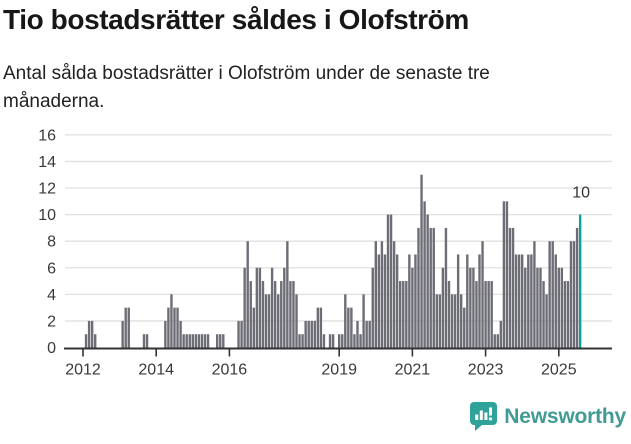  Describe the element at coordinates (580, 281) in the screenshot. I see `highlight-bar` at that location.